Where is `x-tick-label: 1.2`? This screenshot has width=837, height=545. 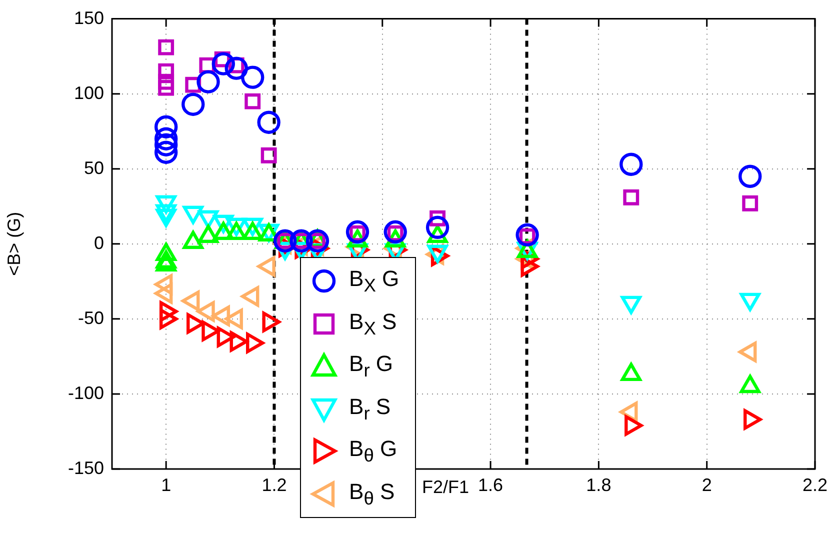
x-tick-label: 1.2 is located at coordinates (274, 484).